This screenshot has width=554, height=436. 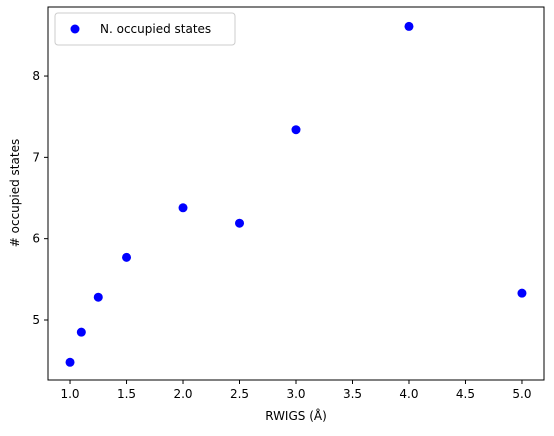 I want to click on legend-box, so click(x=145, y=29).